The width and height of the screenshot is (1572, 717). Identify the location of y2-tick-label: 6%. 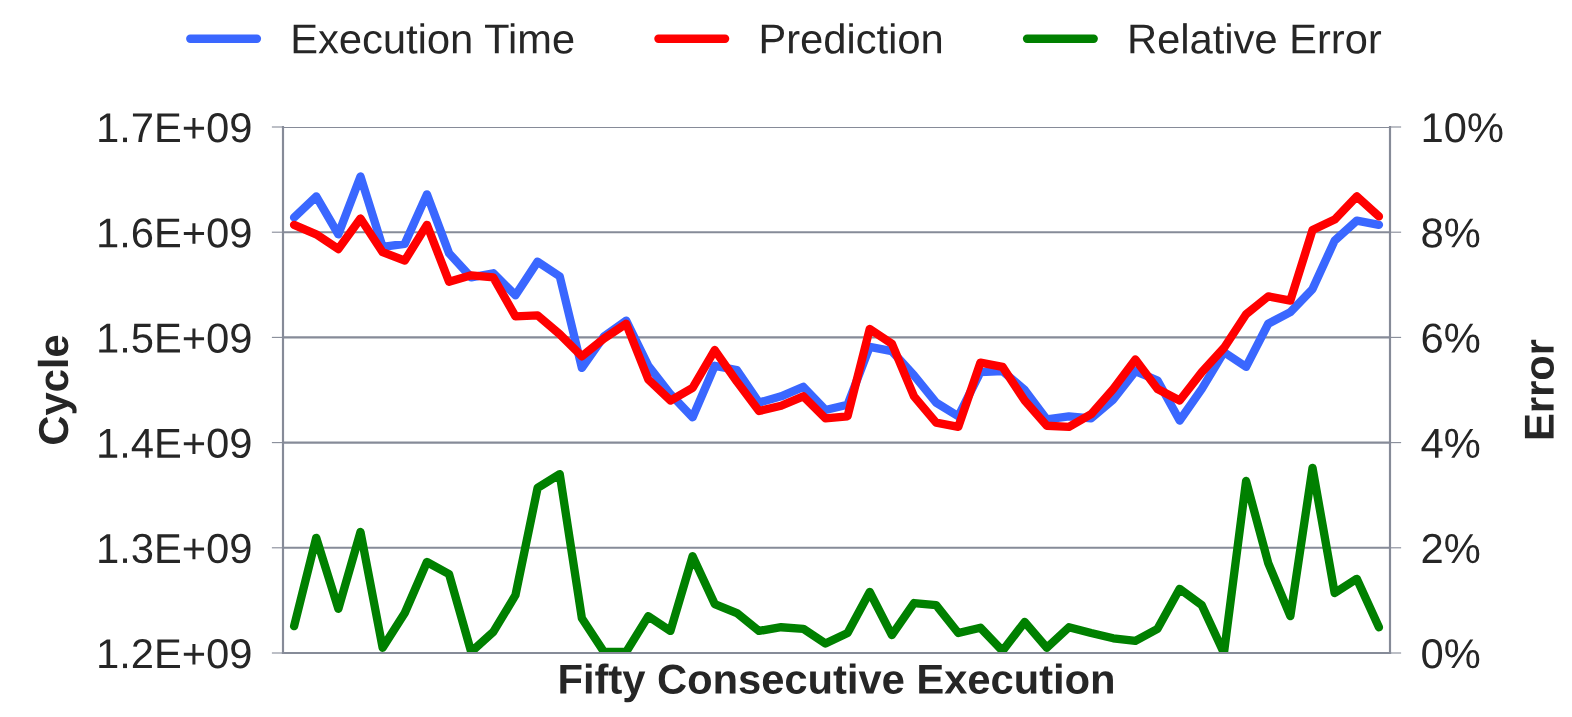
(1451, 338).